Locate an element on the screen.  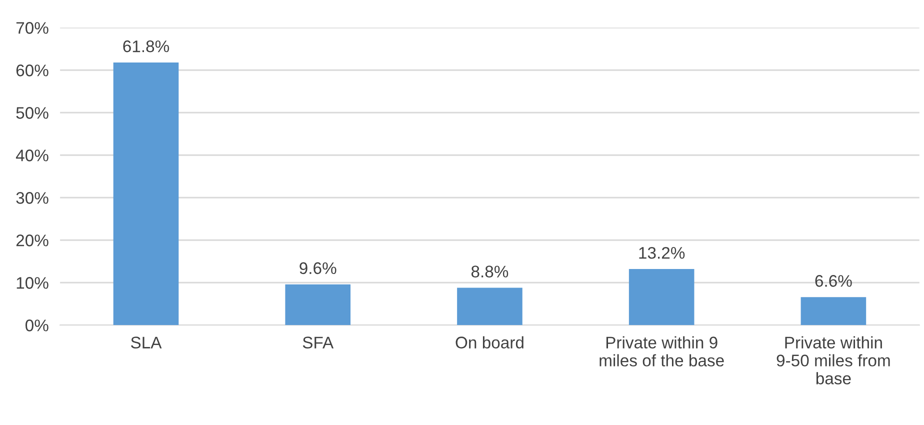
x-tick-label: SLA is located at coordinates (146, 342).